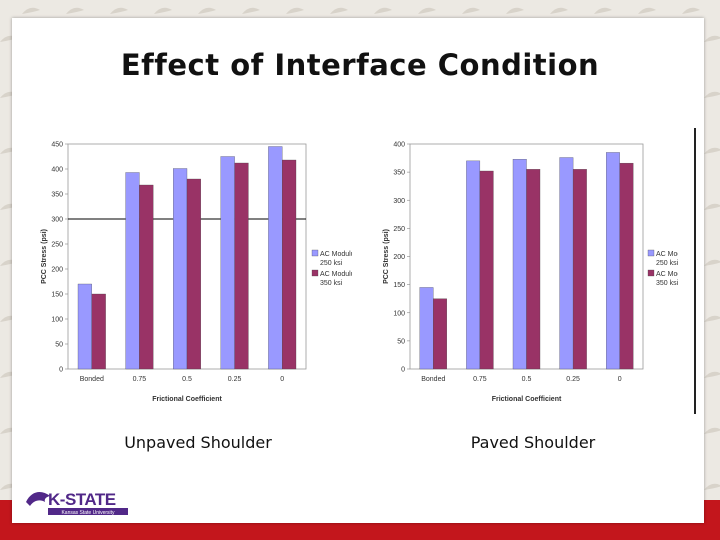  I want to click on caption-unpaved-shoulder: Unpaved Shoulder, so click(198, 442).